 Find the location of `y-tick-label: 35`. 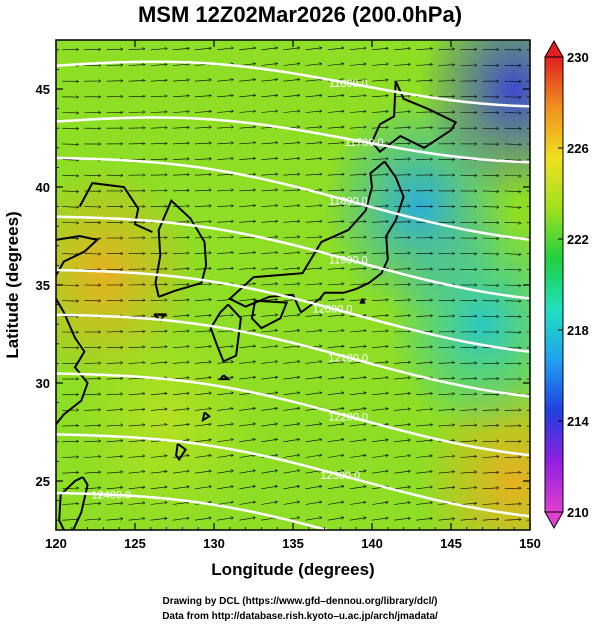

y-tick-label: 35 is located at coordinates (43, 285).